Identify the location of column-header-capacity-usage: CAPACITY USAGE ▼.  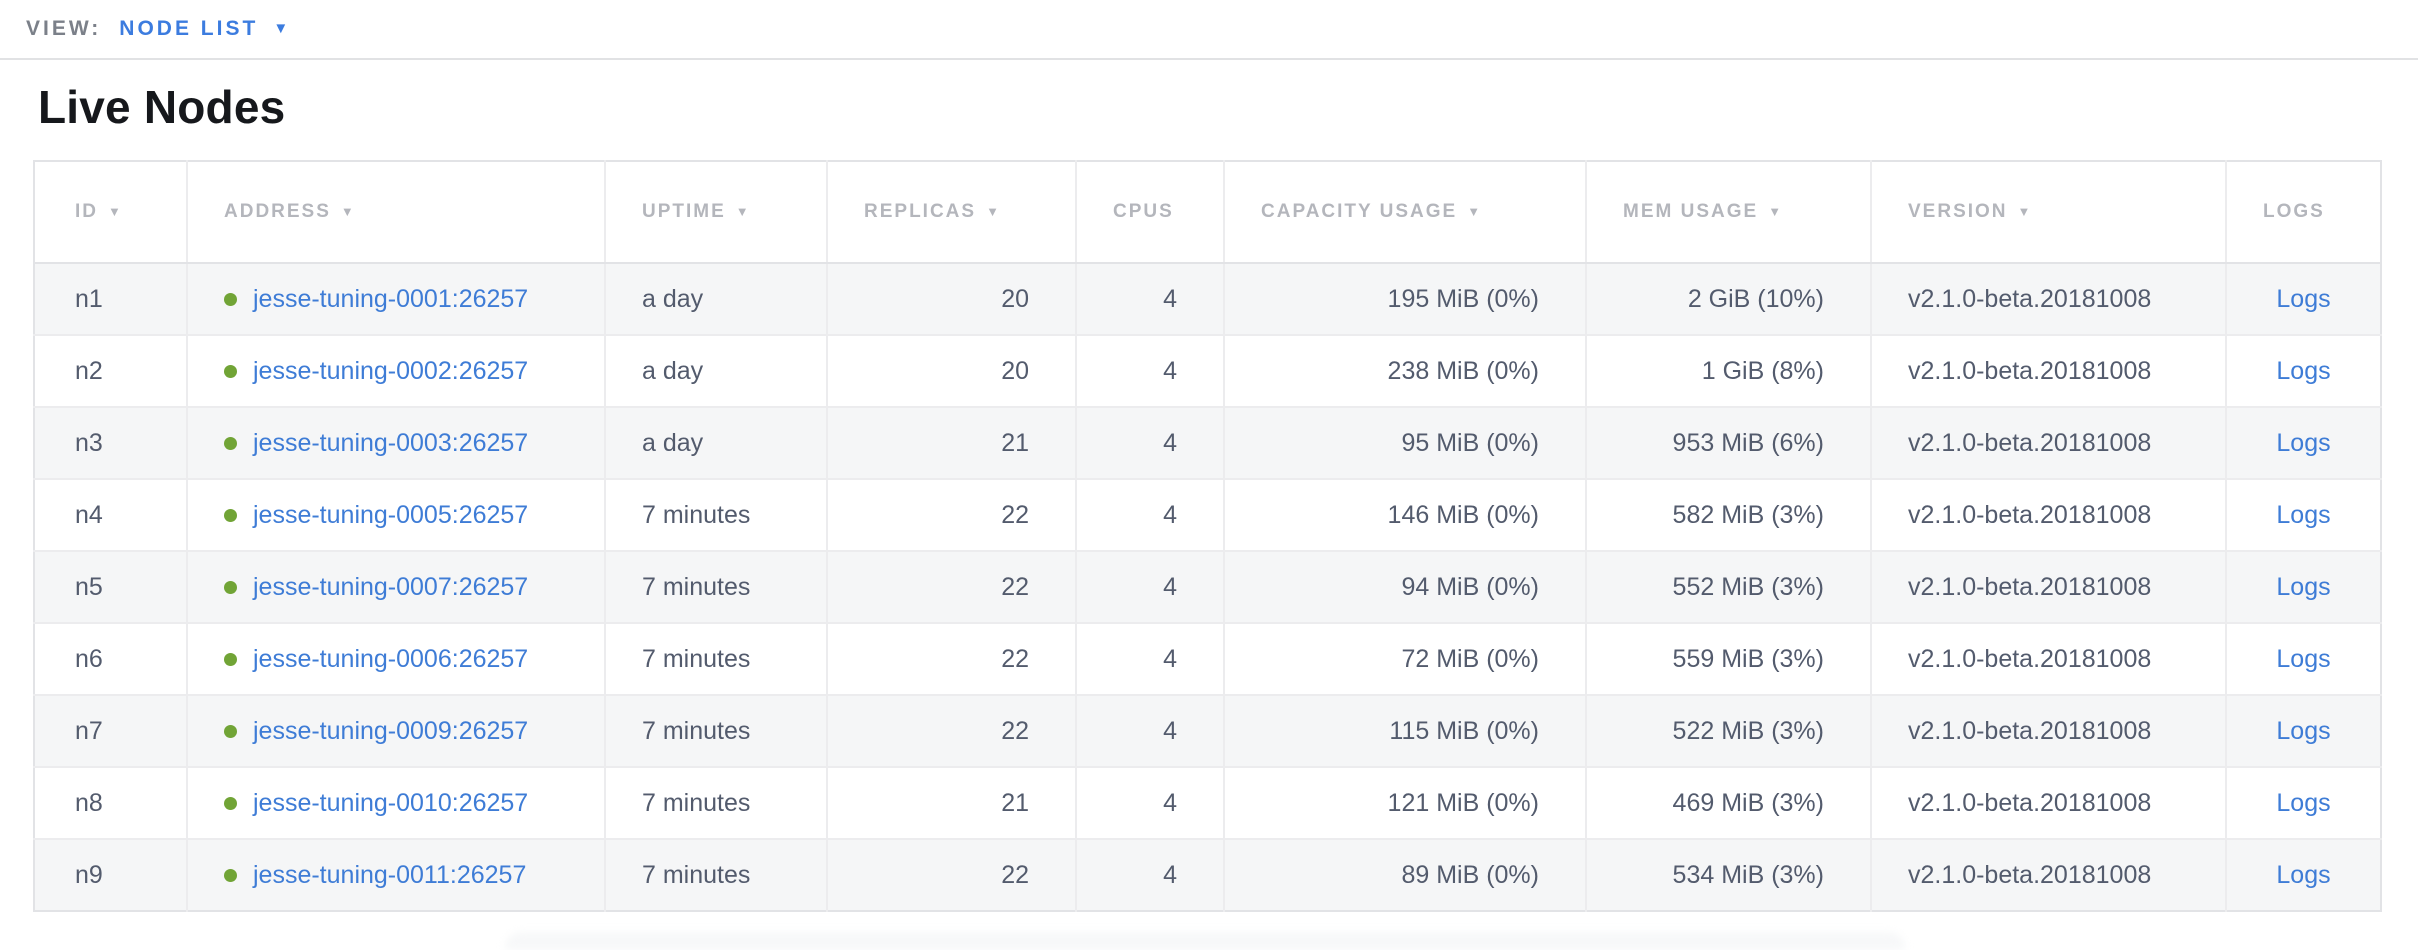
(1404, 212).